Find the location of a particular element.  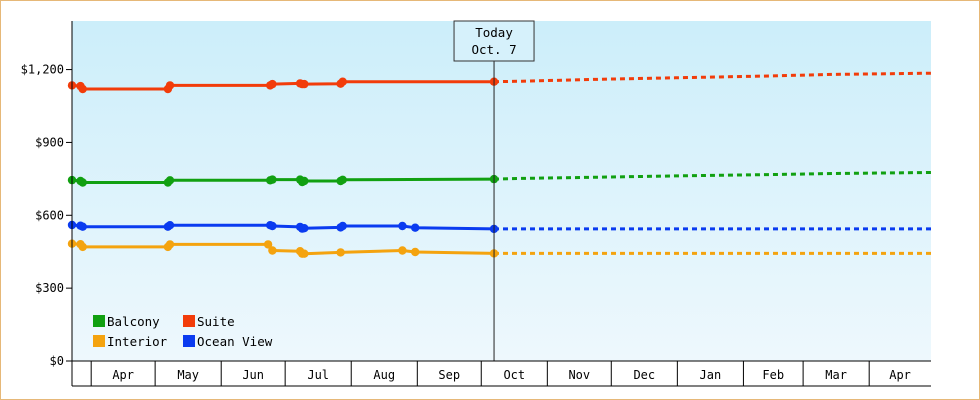

x-tick-label: Sep is located at coordinates (449, 375).